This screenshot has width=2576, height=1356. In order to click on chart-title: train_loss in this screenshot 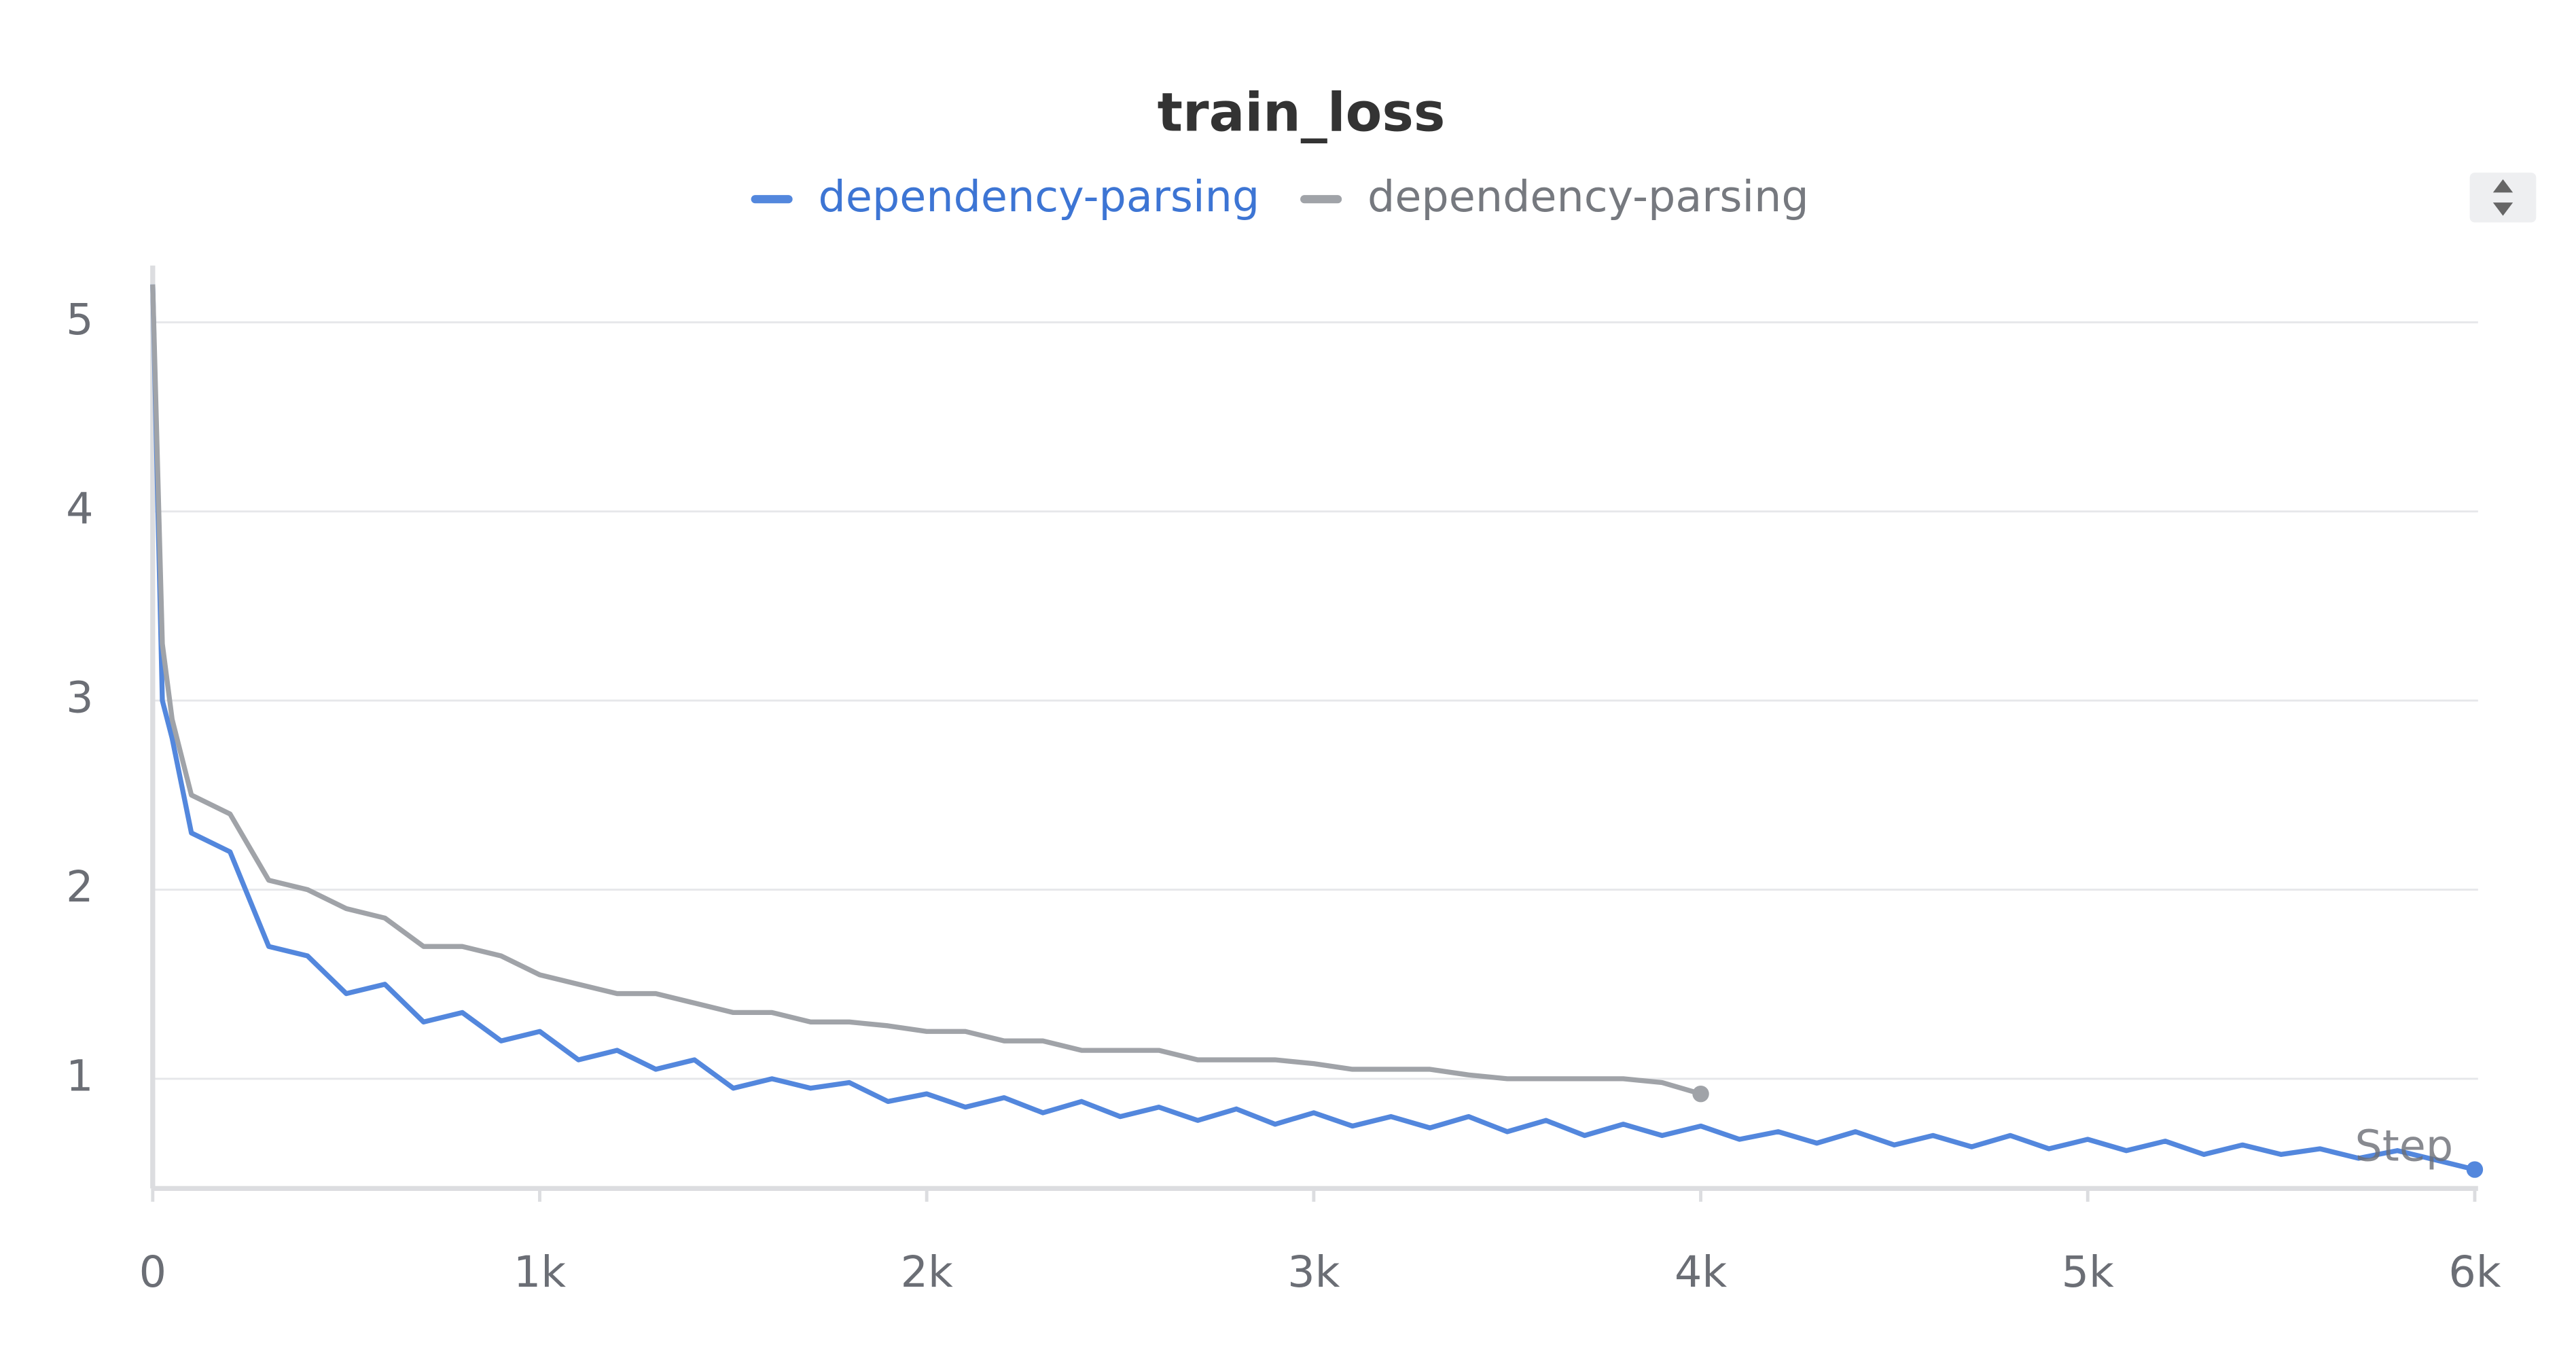, I will do `click(1302, 113)`.